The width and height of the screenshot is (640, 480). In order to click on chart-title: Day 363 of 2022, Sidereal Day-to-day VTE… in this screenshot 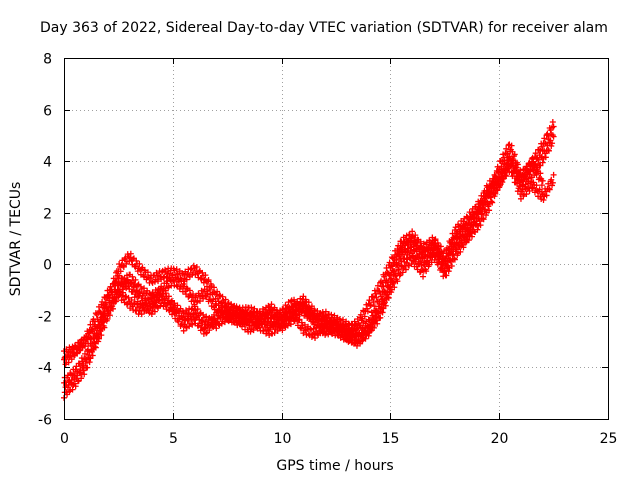, I will do `click(324, 28)`.